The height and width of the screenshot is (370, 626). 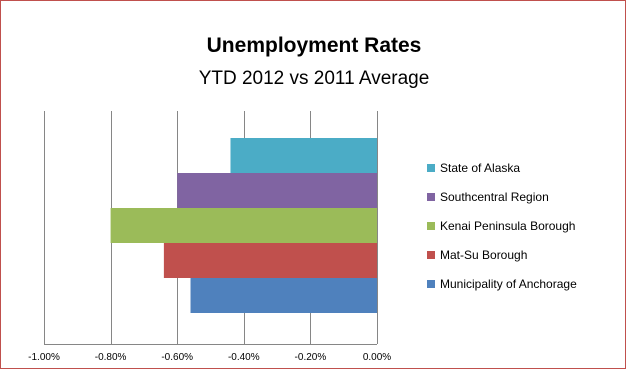 I want to click on bar-state-of-alaska, so click(x=303, y=155).